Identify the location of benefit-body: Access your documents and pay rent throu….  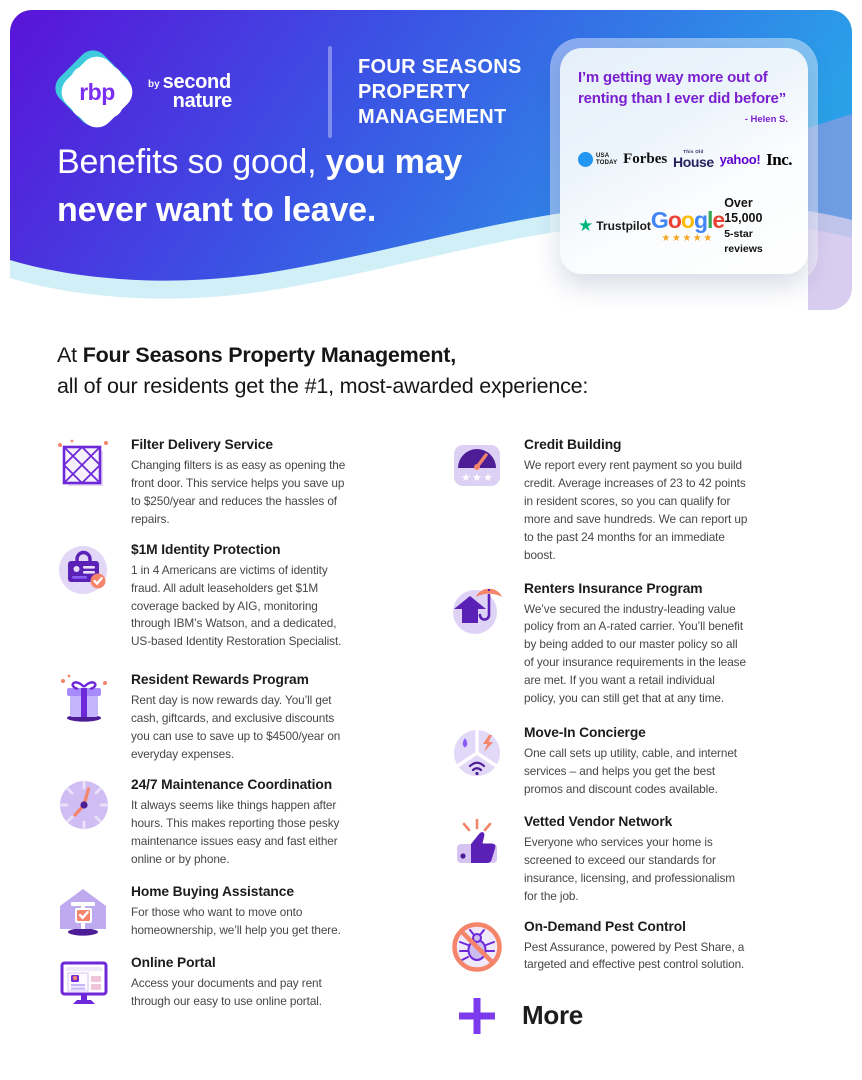
(226, 991).